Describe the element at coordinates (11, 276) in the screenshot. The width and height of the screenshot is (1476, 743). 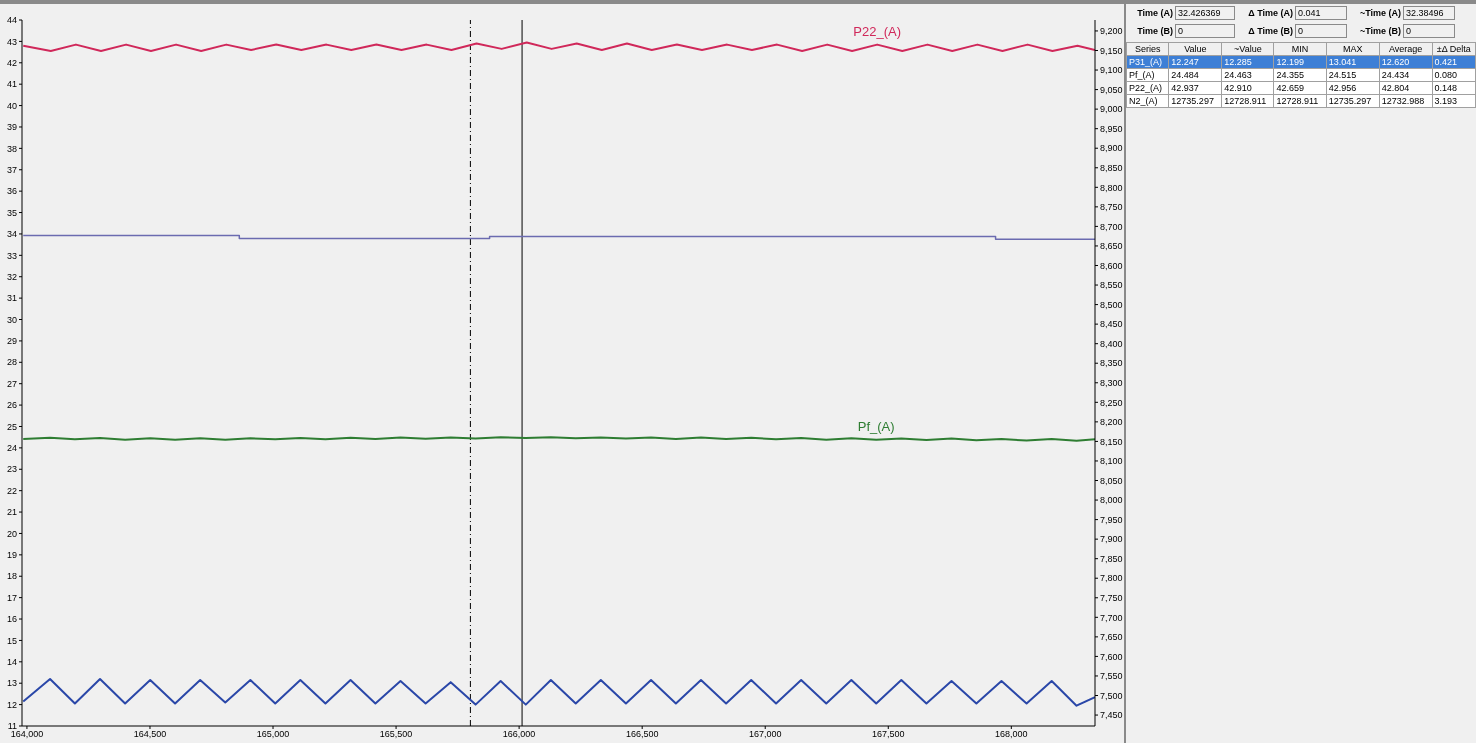
I see `y-tick-label: 32` at that location.